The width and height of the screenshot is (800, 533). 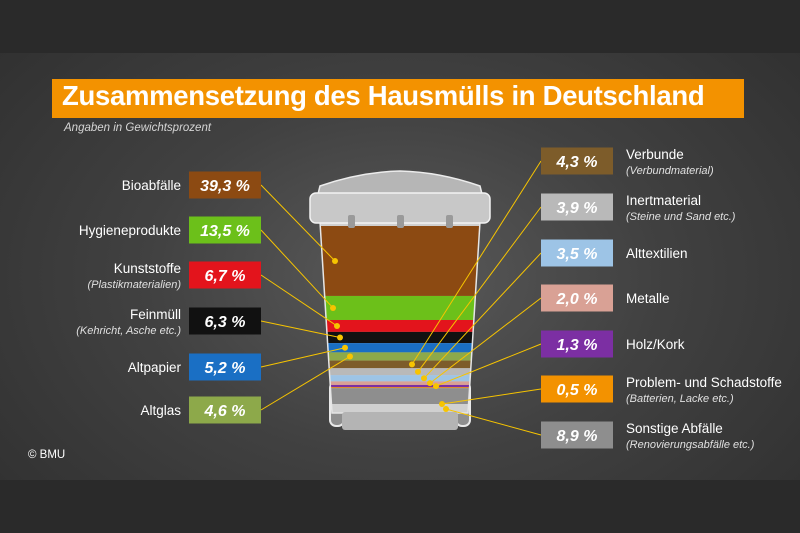 What do you see at coordinates (400, 396) in the screenshot?
I see `bin-layer-sonstige-abfaelle` at bounding box center [400, 396].